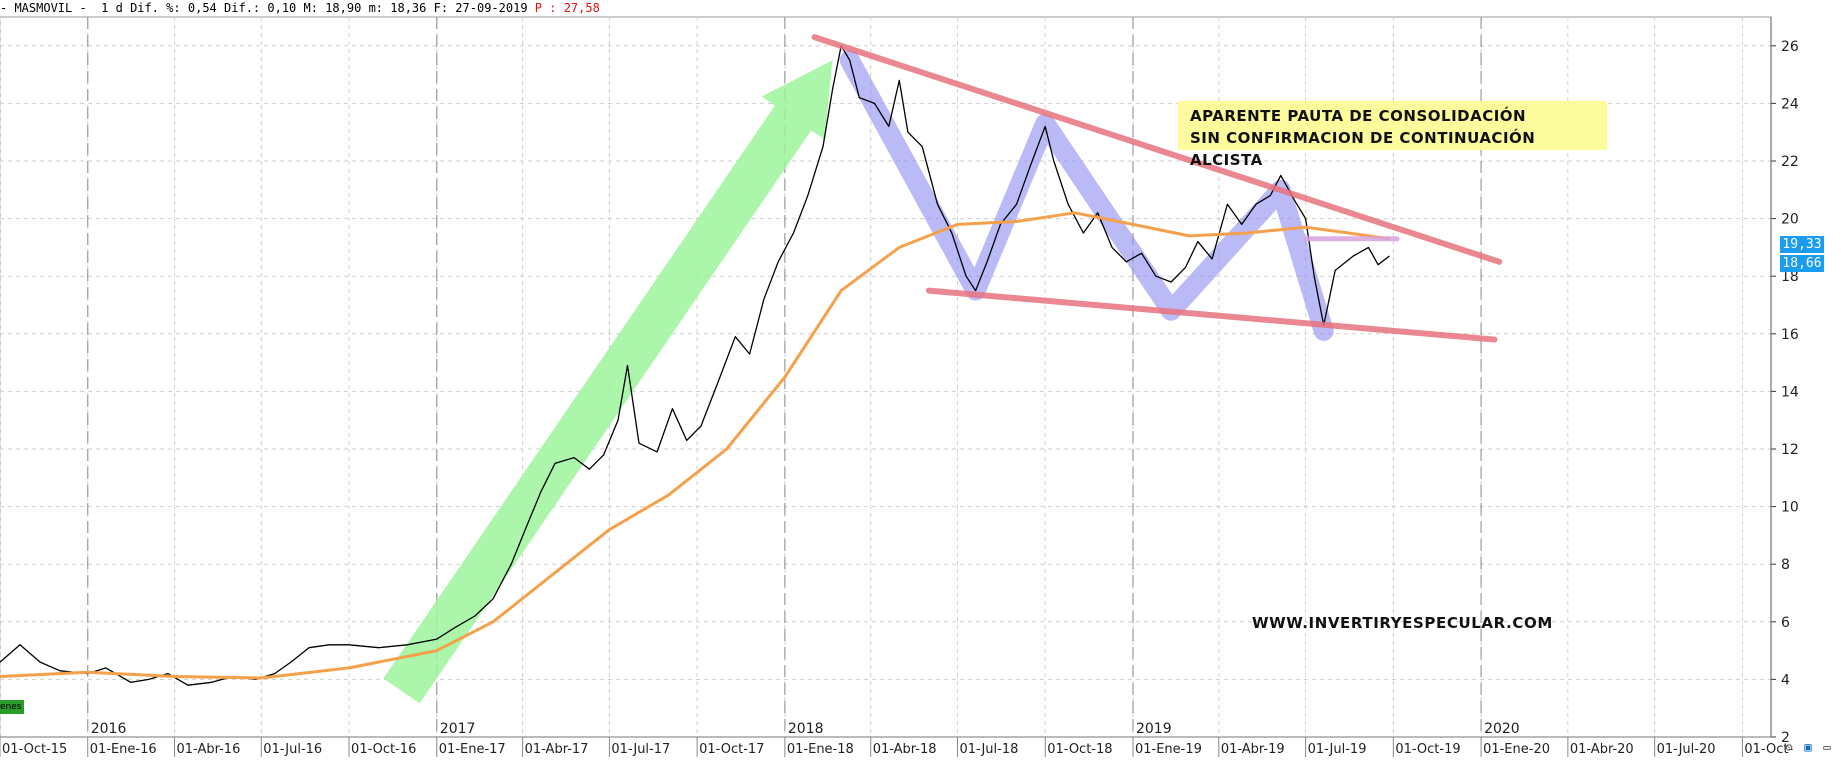 The width and height of the screenshot is (1841, 761). Describe the element at coordinates (1427, 749) in the screenshot. I see `x-tick-label: 01-Oct-19` at that location.